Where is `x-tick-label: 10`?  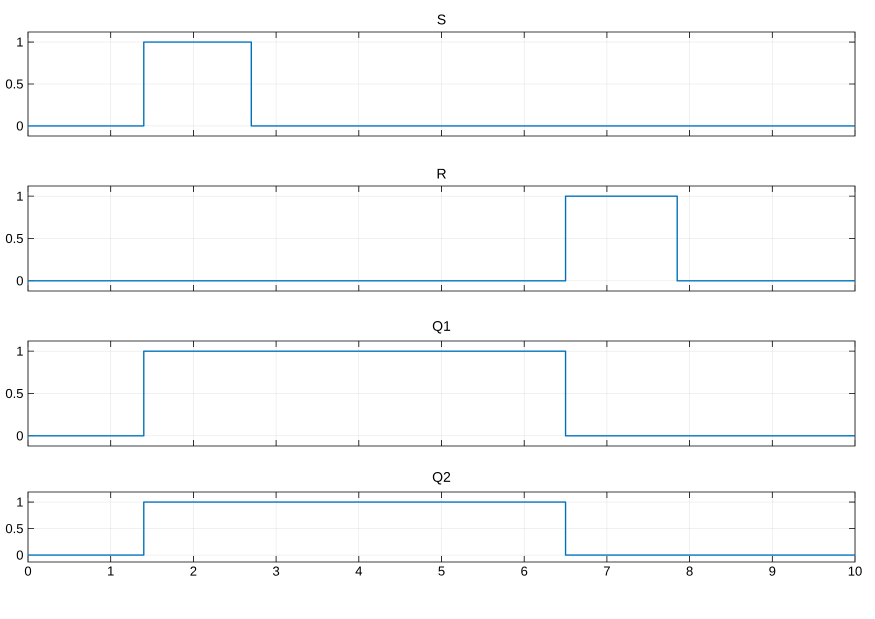 x-tick-label: 10 is located at coordinates (855, 571).